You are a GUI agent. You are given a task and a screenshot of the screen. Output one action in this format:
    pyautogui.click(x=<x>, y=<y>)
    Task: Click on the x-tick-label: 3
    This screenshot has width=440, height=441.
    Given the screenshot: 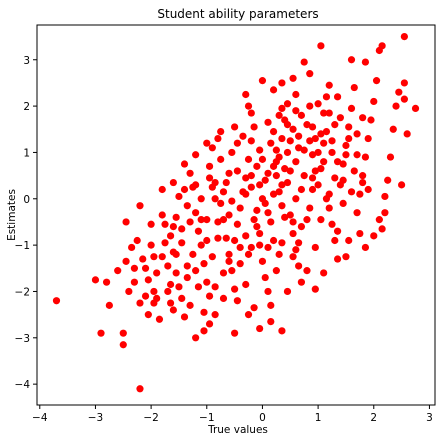 What is the action you would take?
    pyautogui.click(x=429, y=418)
    